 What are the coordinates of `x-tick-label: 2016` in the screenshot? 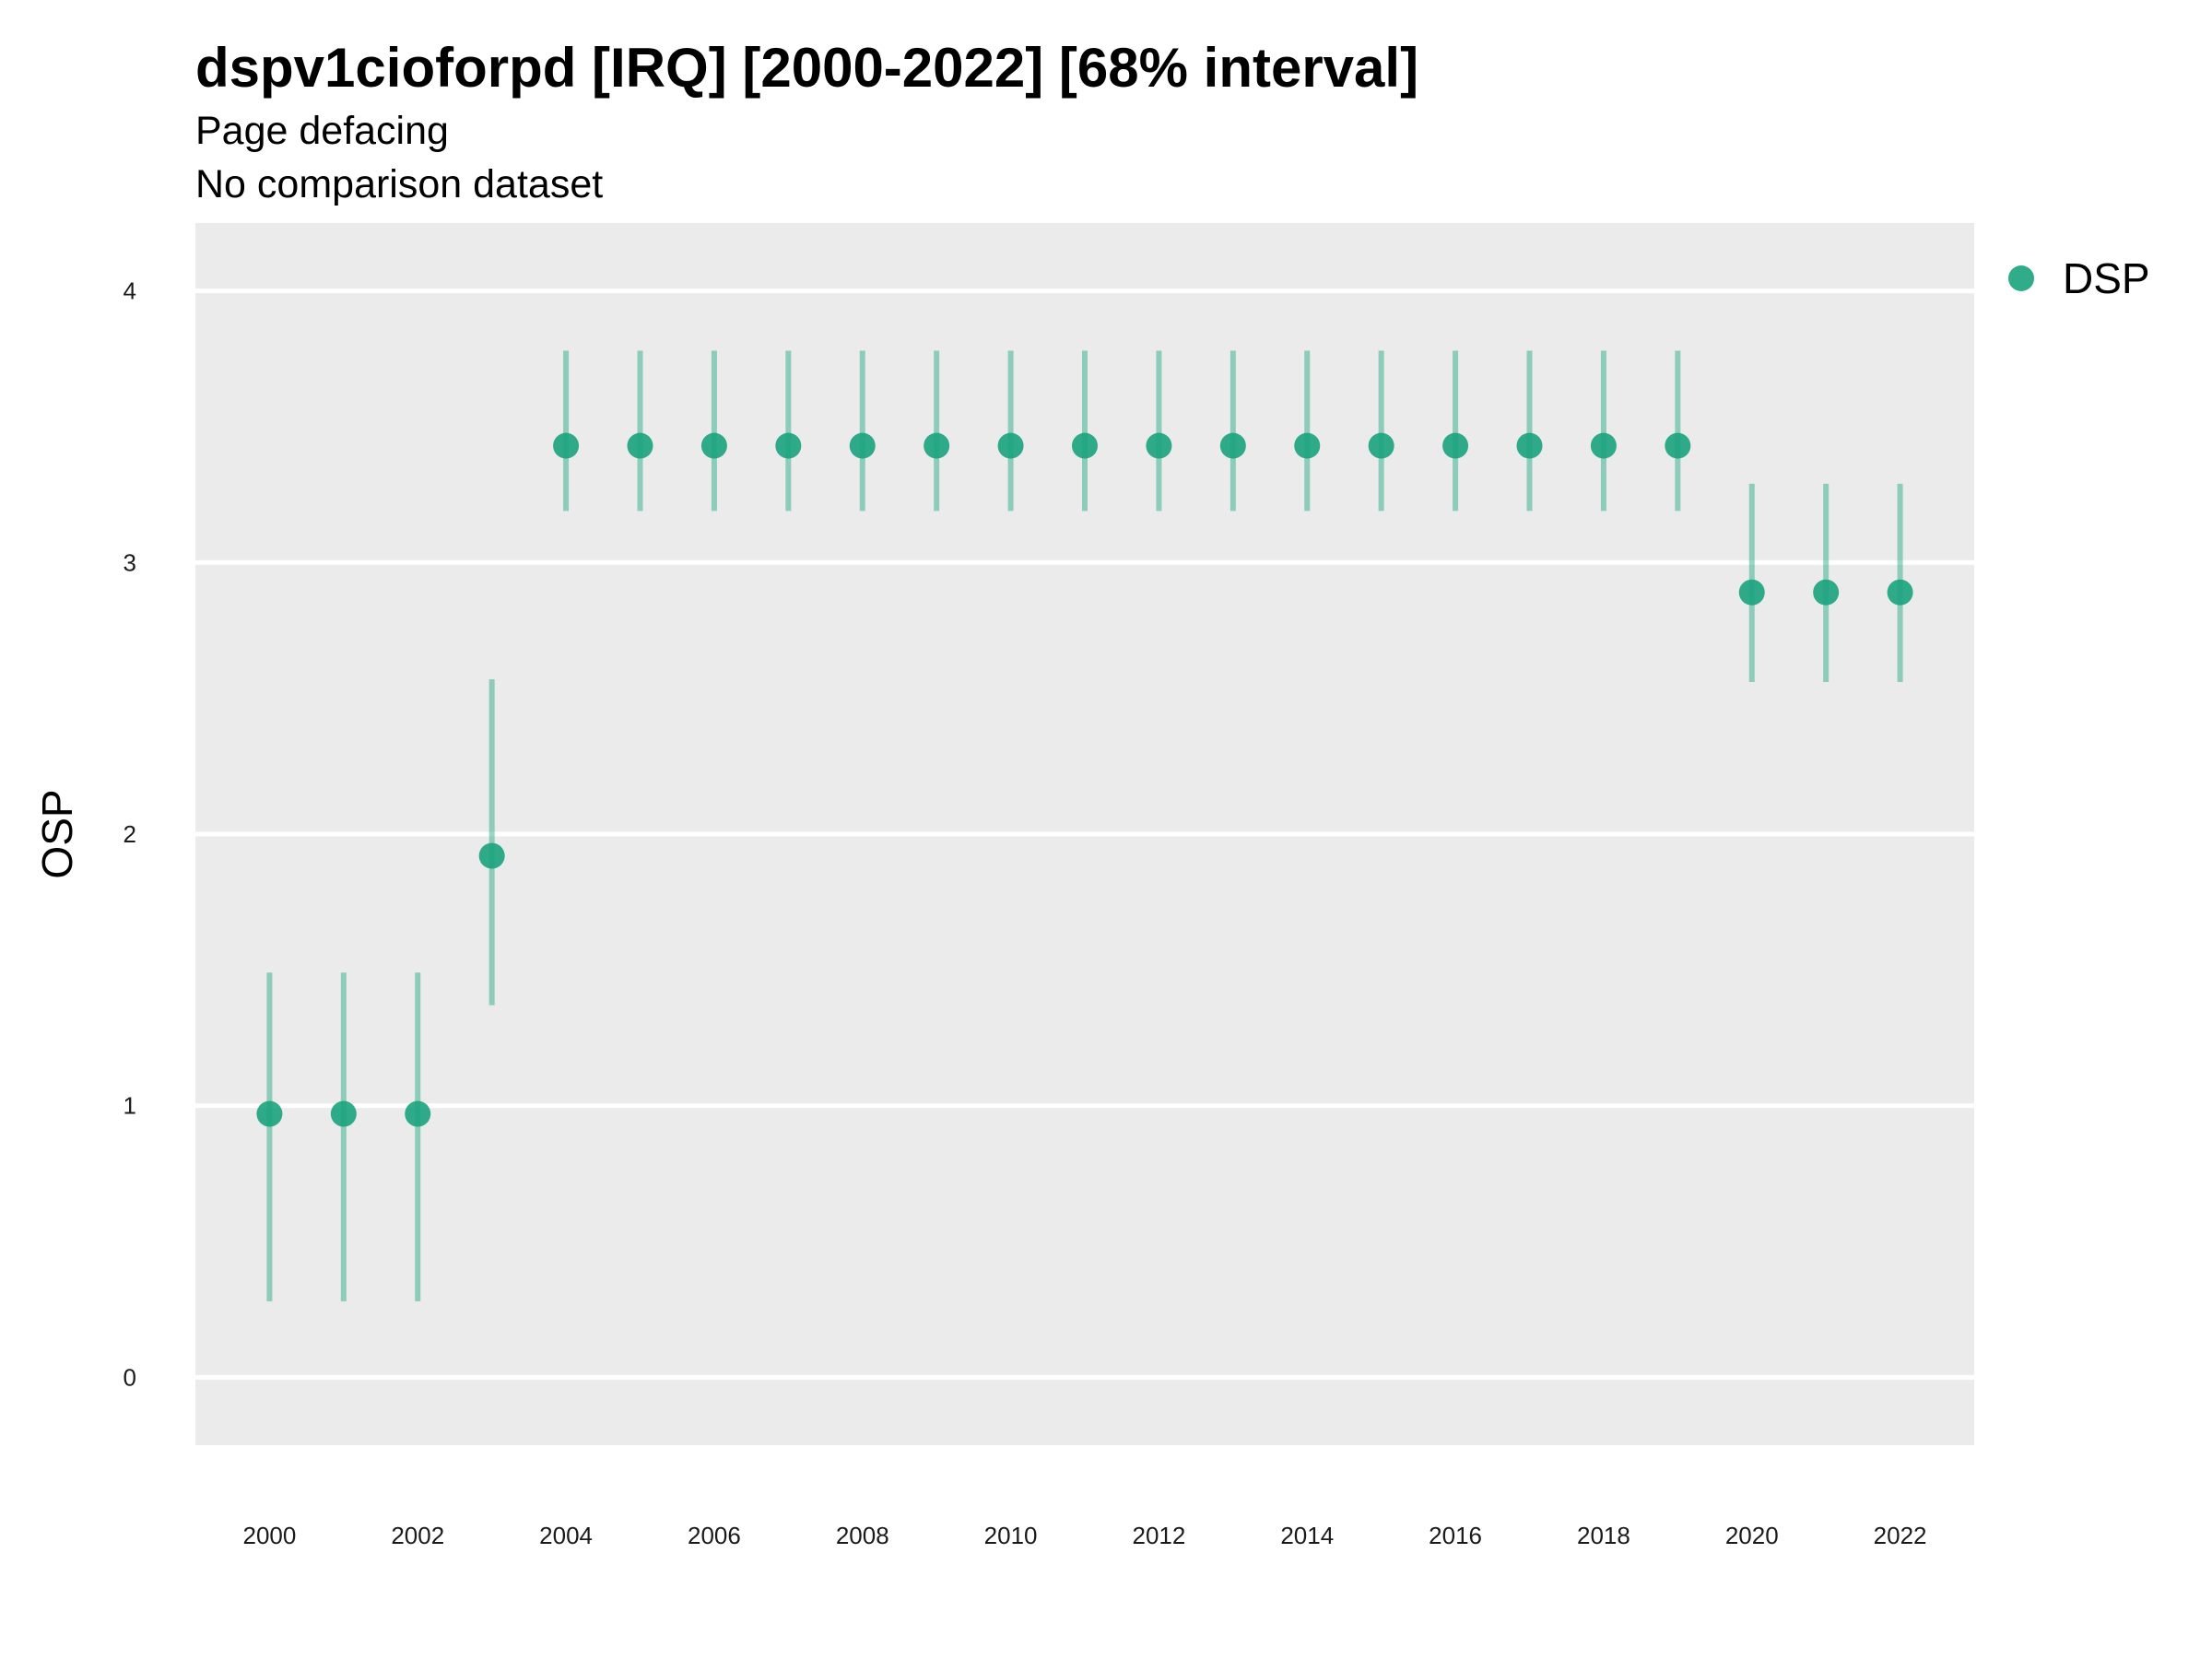 It's located at (1455, 1535).